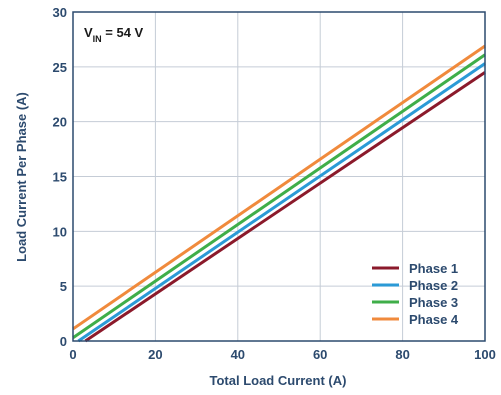 The height and width of the screenshot is (395, 501). What do you see at coordinates (60, 122) in the screenshot?
I see `y-tick-label: 20` at bounding box center [60, 122].